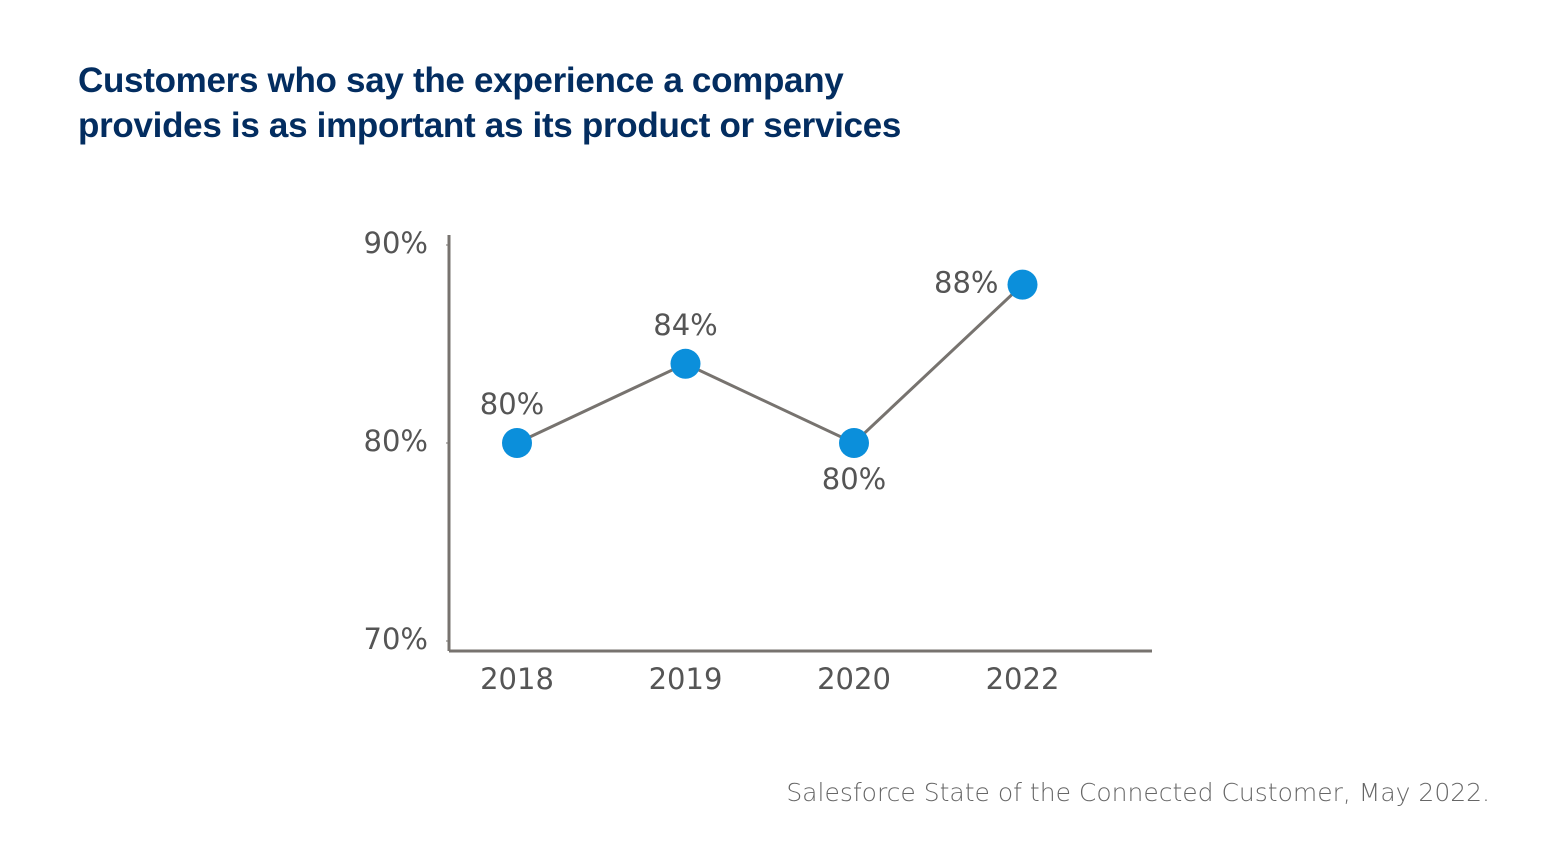 This screenshot has height=868, width=1546. Describe the element at coordinates (966, 283) in the screenshot. I see `data-label: 88%` at that location.